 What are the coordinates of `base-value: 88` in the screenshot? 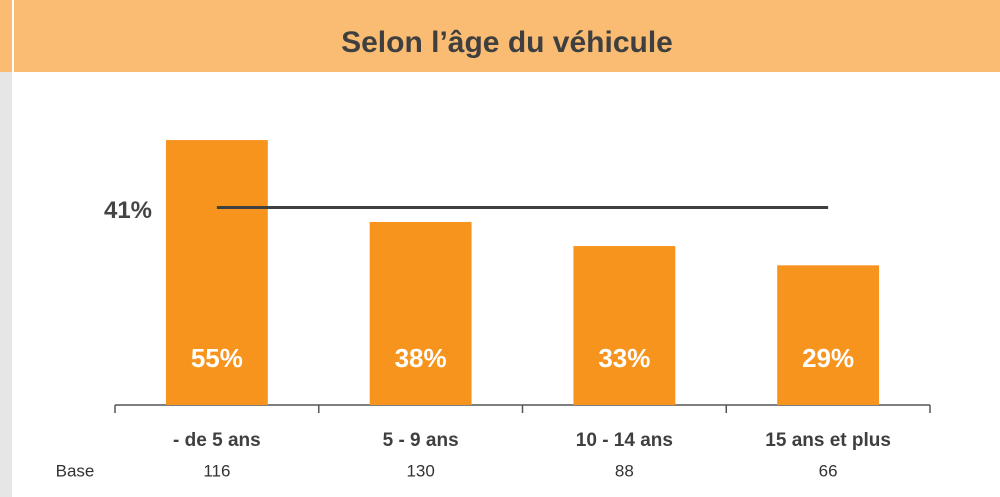 It's located at (624, 470).